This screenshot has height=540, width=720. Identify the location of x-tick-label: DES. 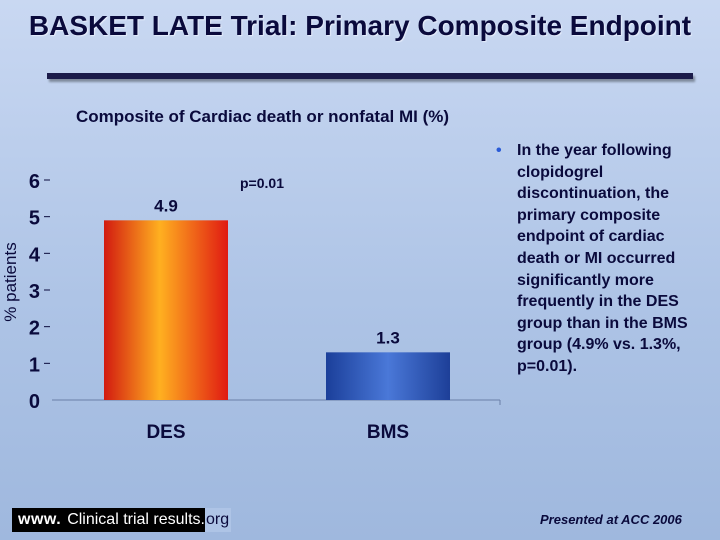
(165, 432).